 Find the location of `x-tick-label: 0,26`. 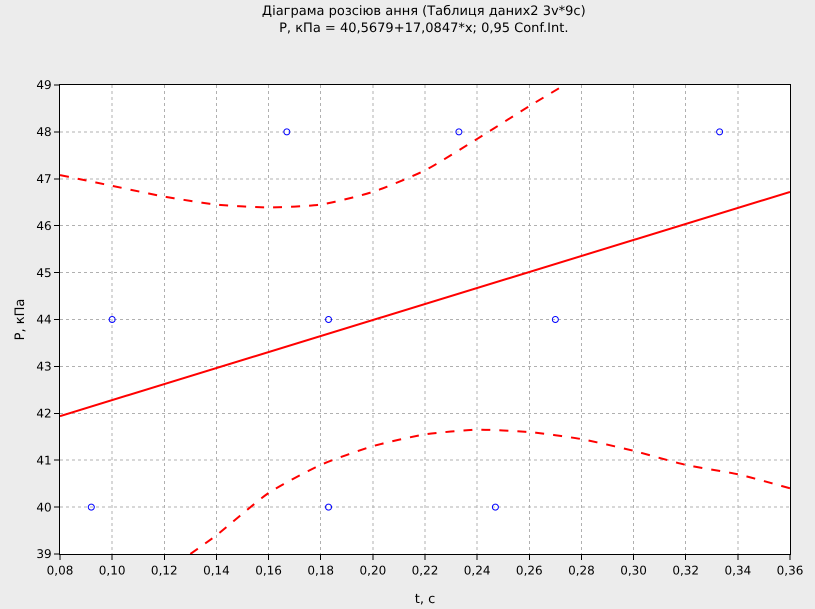

x-tick-label: 0,26 is located at coordinates (529, 570).